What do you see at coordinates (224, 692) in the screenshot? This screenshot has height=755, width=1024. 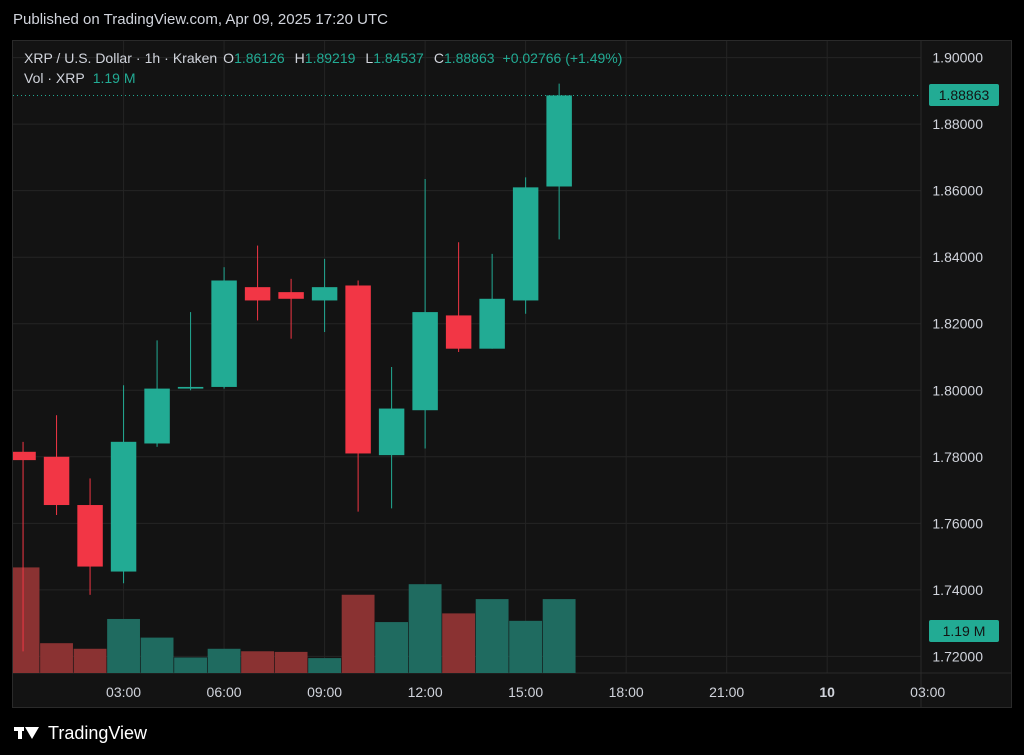 I see `time-tick-label: 06:00` at bounding box center [224, 692].